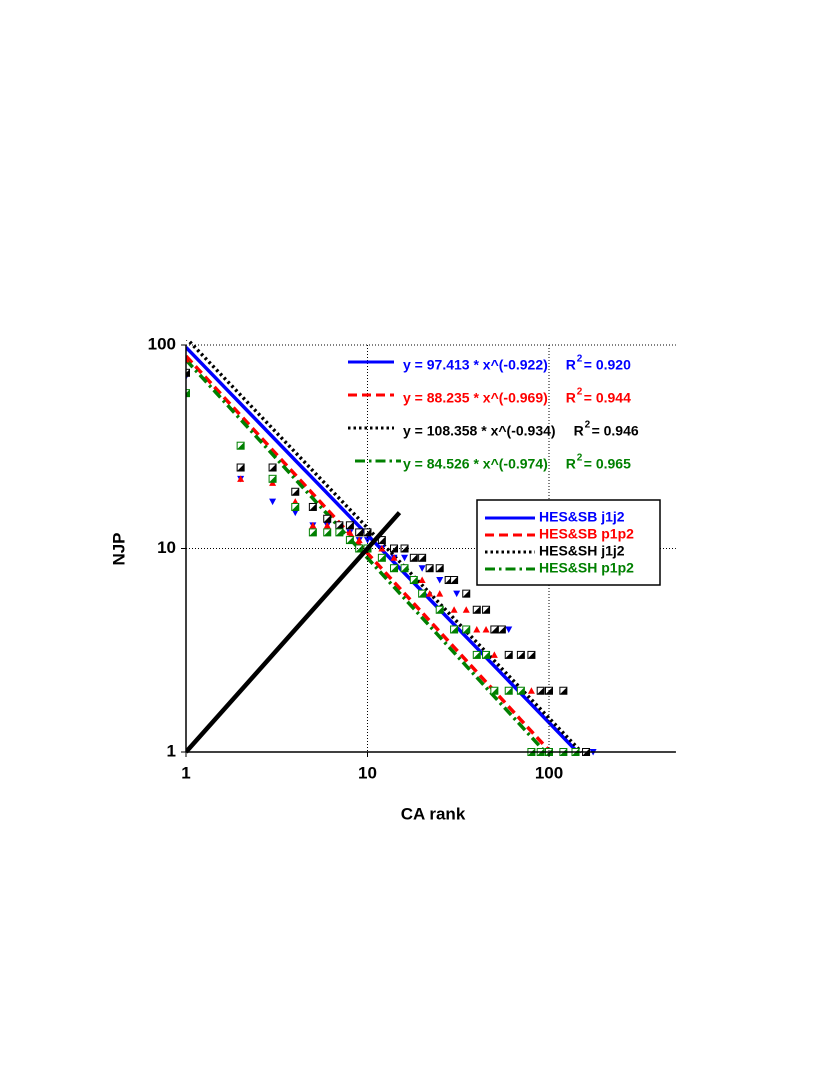 The image size is (817, 1090). Describe the element at coordinates (367, 772) in the screenshot. I see `x-tick-label: 10` at that location.